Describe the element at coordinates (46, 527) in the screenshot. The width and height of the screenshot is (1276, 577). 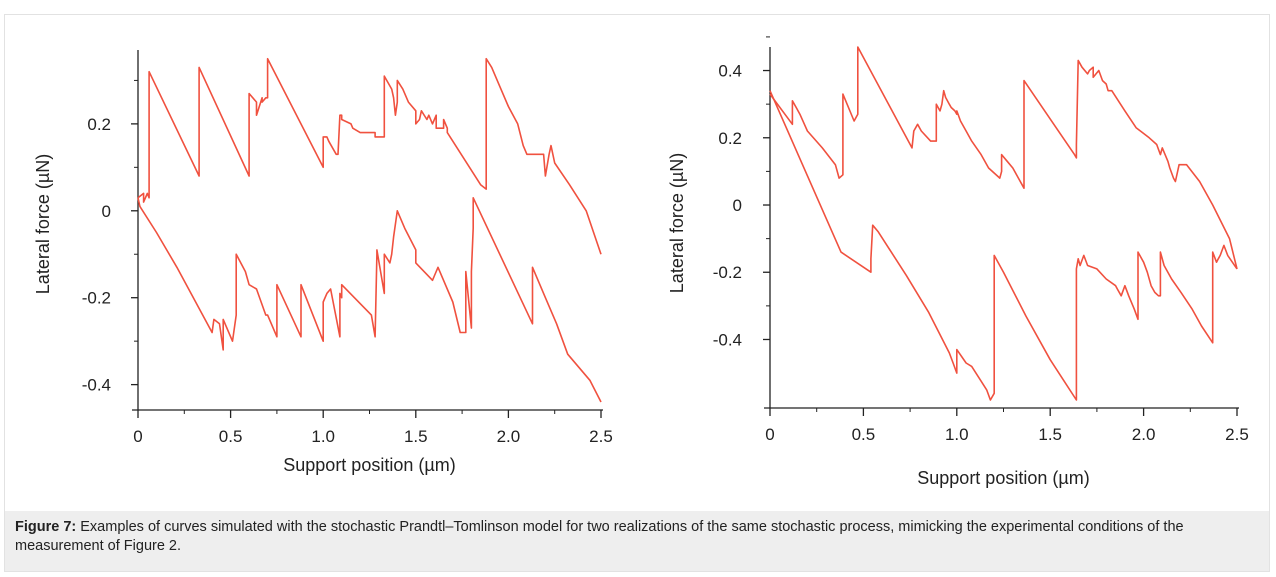
I see `caption-label: Figure 7:` at that location.